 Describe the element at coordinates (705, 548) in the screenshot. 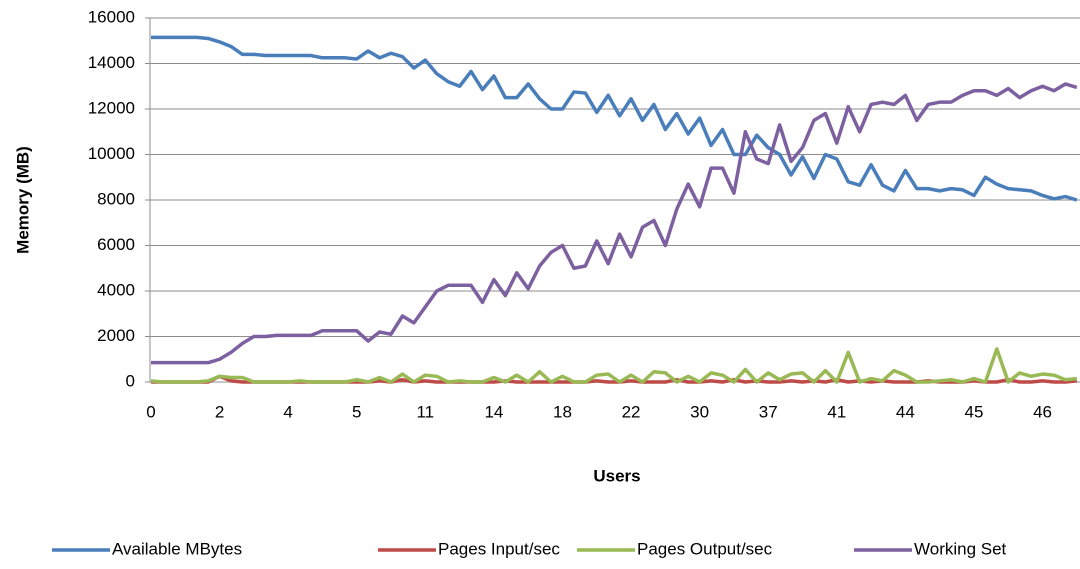

I see `legend-label: Pages Output/sec` at that location.